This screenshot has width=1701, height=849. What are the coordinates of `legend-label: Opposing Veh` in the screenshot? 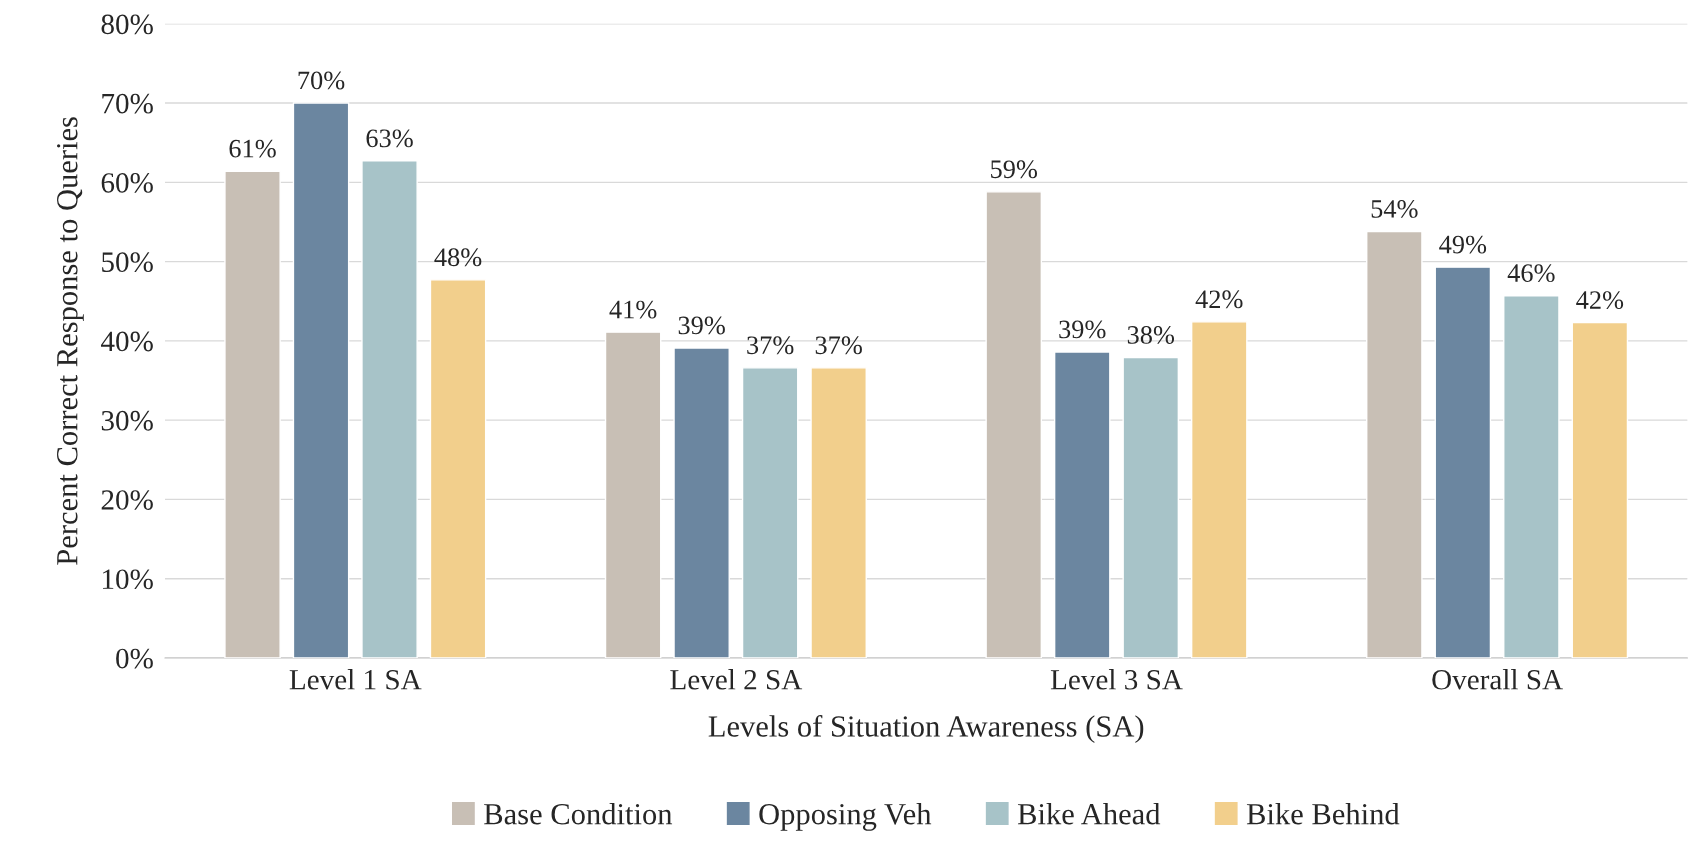 It's located at (845, 816).